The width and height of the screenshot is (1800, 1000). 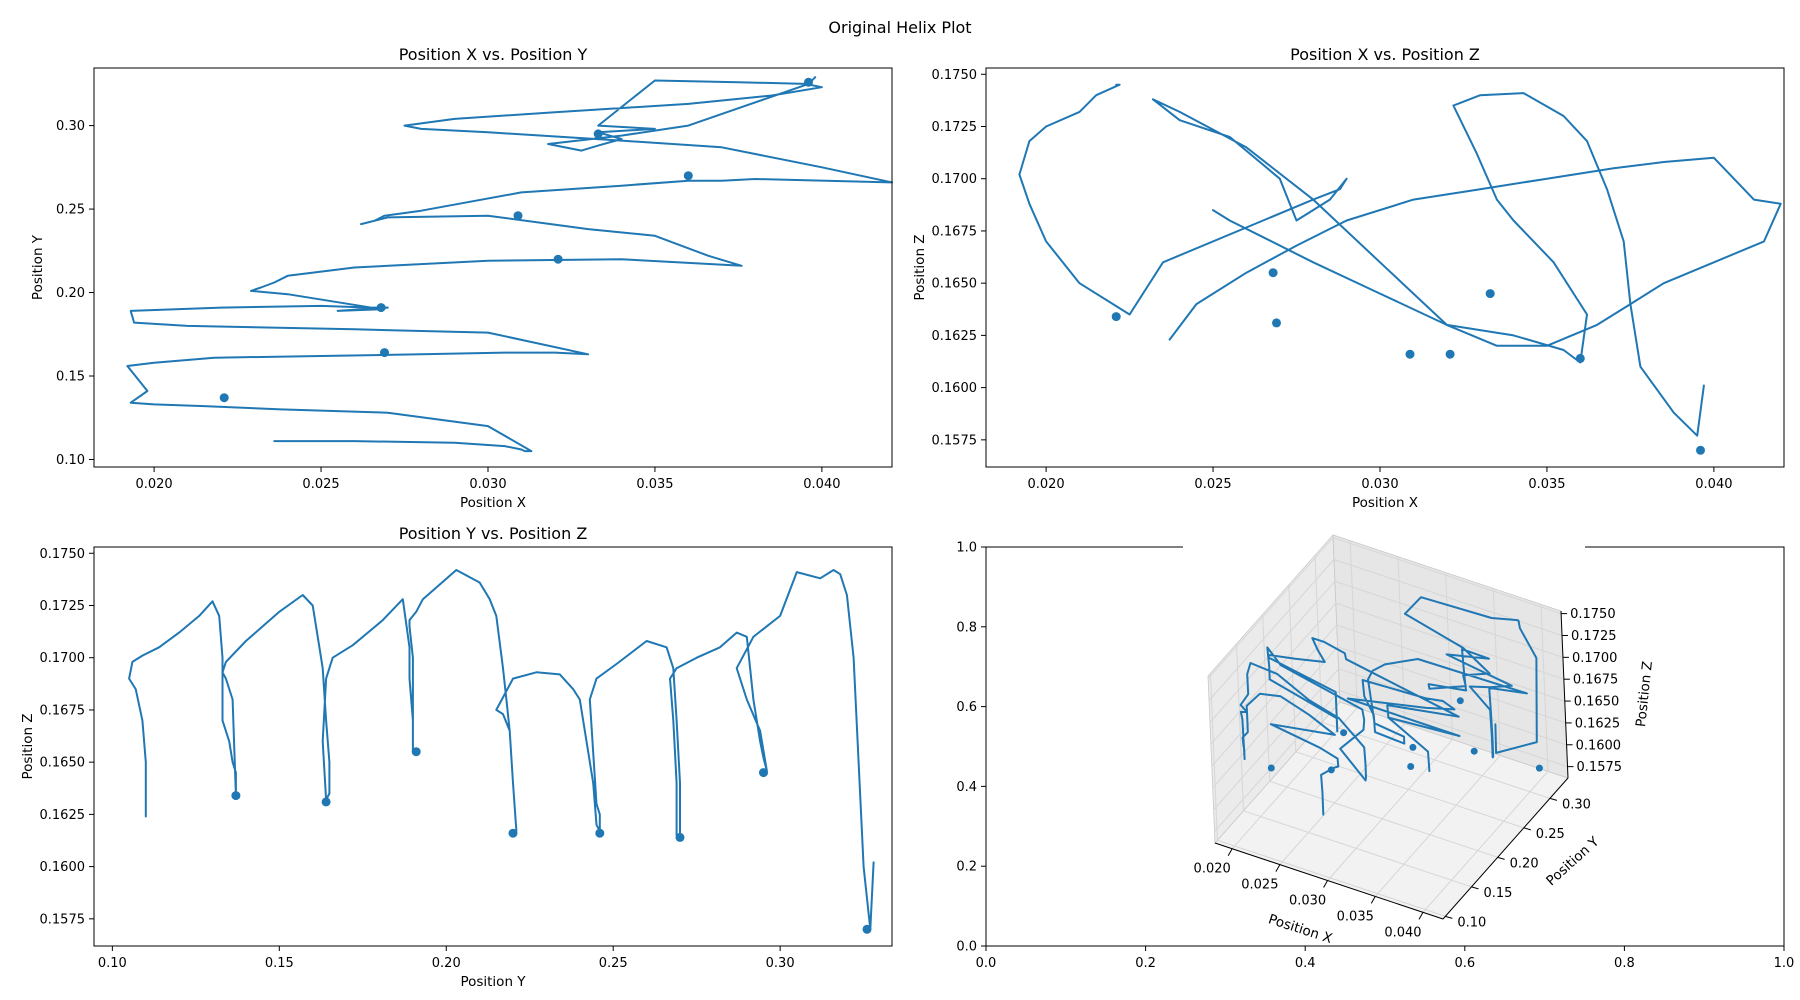 I want to click on z3d-tick-label: 0.1650, so click(x=1597, y=702).